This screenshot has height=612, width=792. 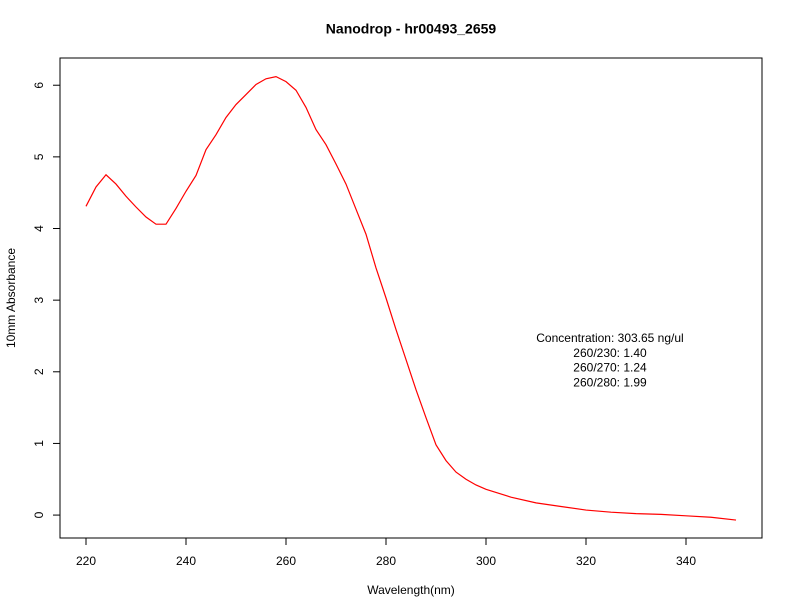 What do you see at coordinates (86, 561) in the screenshot?
I see `x-tick-label: 220` at bounding box center [86, 561].